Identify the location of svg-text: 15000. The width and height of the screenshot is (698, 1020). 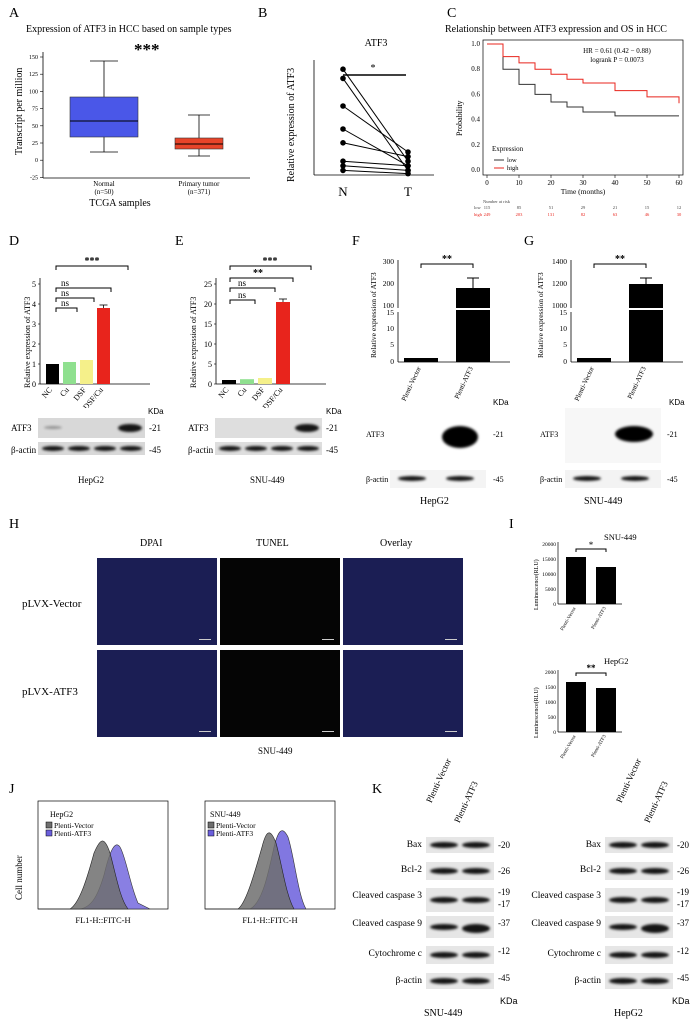
(549, 560).